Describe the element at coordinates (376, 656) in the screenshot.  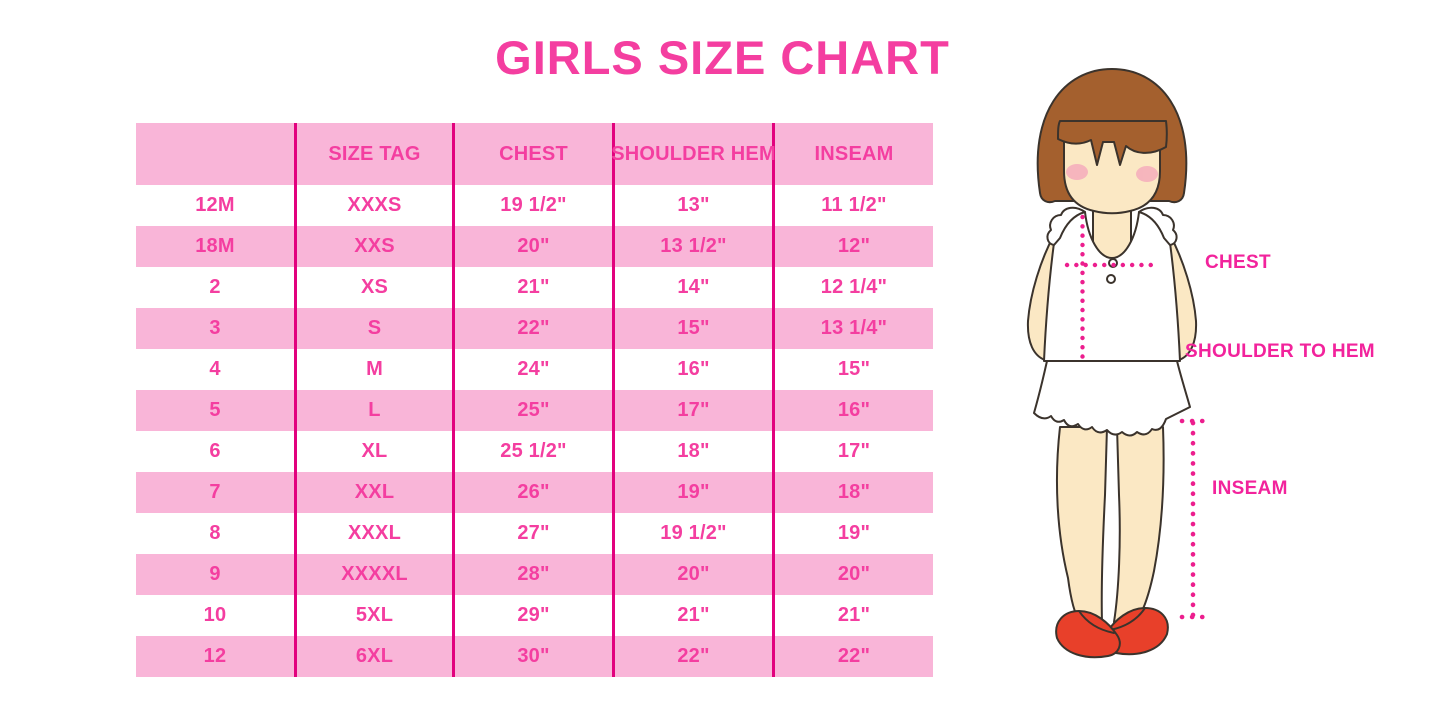
I see `table-cell: 6XL` at that location.